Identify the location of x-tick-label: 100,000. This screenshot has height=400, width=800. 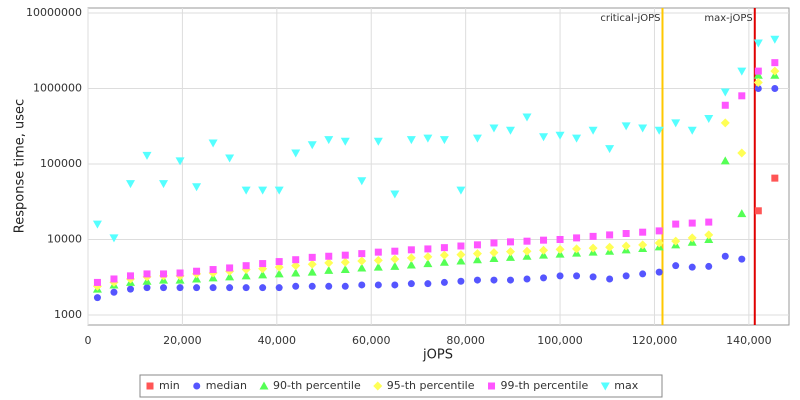
(560, 340).